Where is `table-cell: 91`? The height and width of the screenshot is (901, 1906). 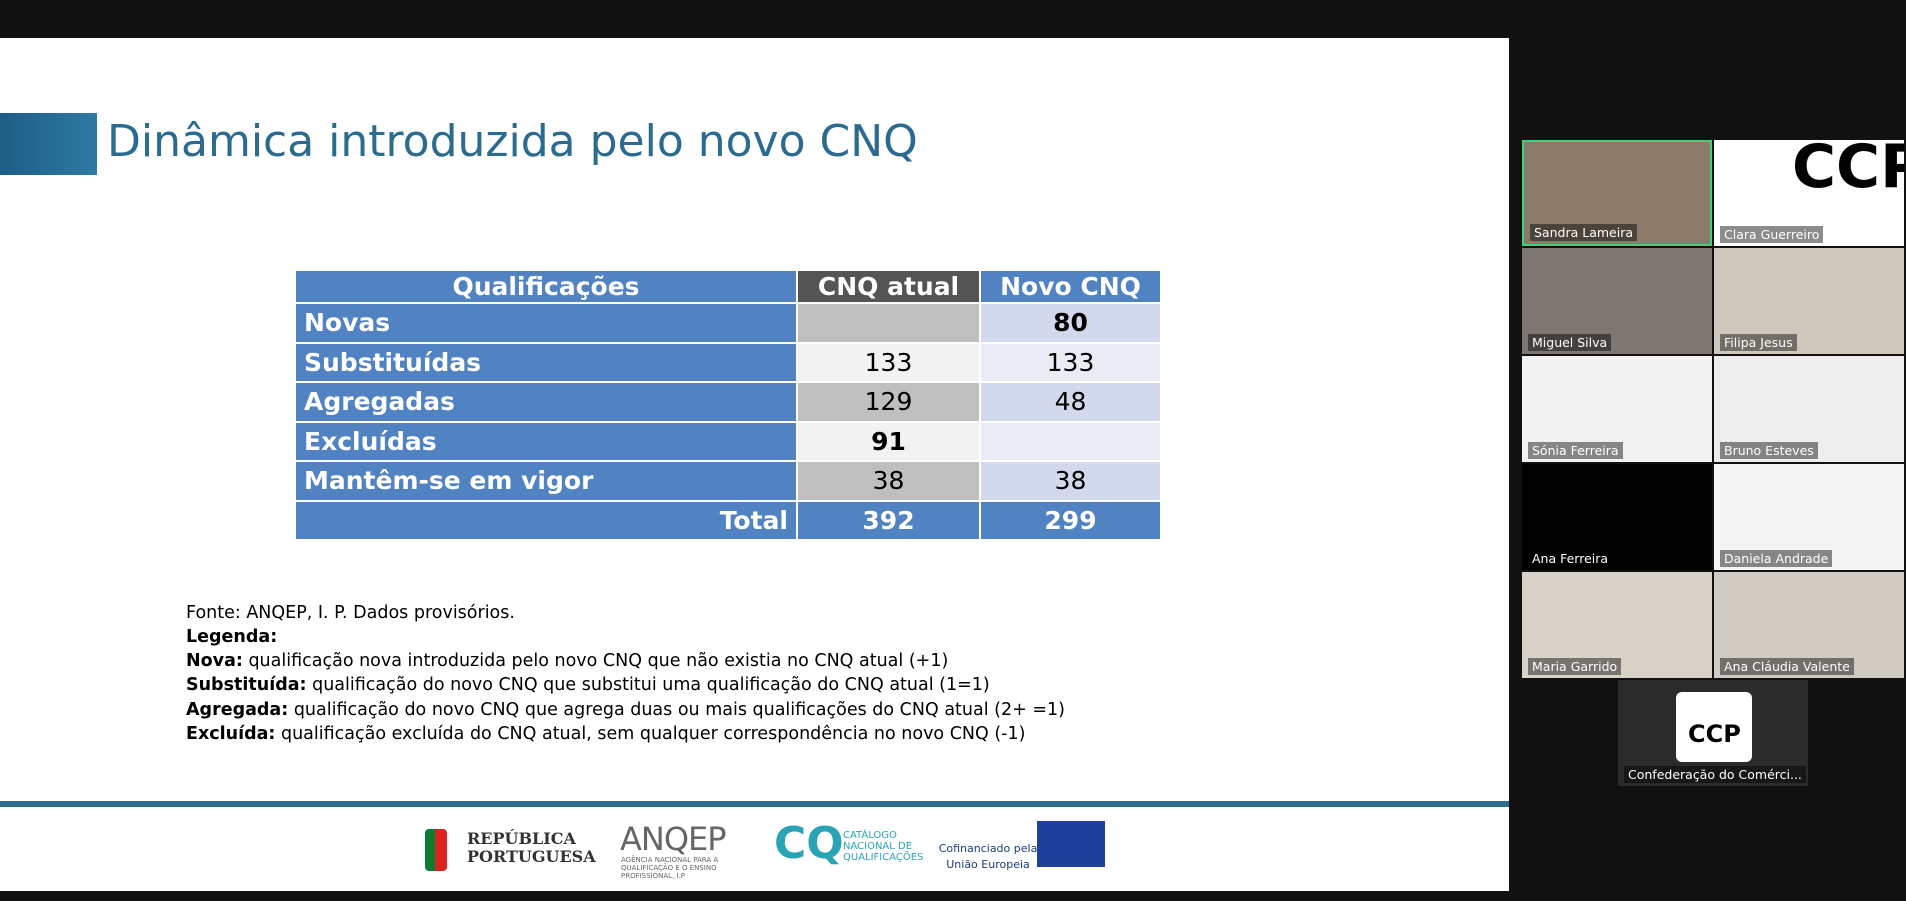 table-cell: 91 is located at coordinates (888, 441).